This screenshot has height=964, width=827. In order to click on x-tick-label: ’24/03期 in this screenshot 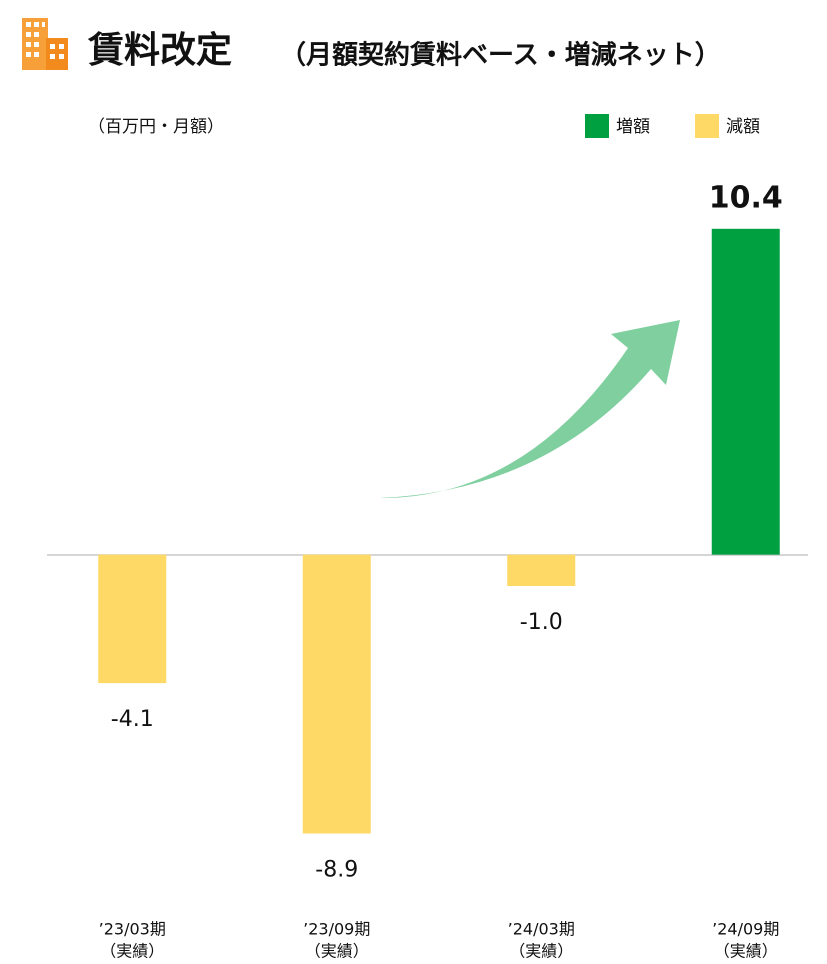, I will do `click(541, 929)`.